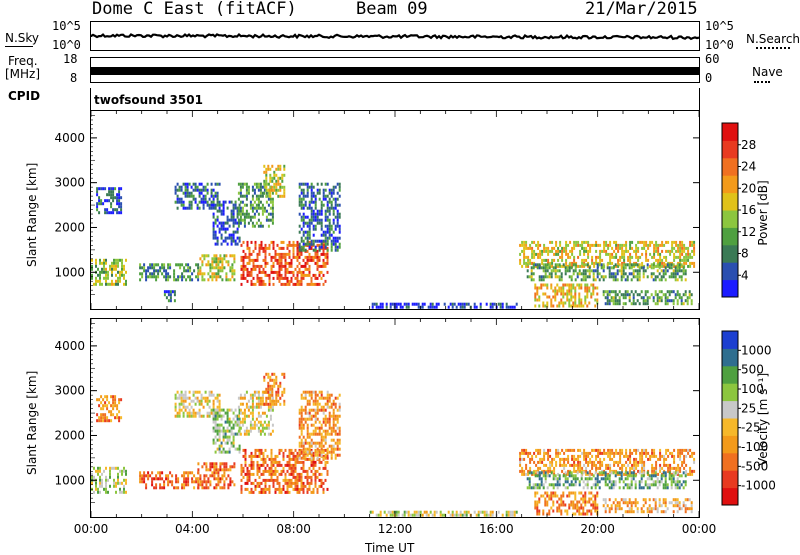 The height and width of the screenshot is (555, 800). I want to click on colorbar-tick-label: -1000, so click(758, 486).